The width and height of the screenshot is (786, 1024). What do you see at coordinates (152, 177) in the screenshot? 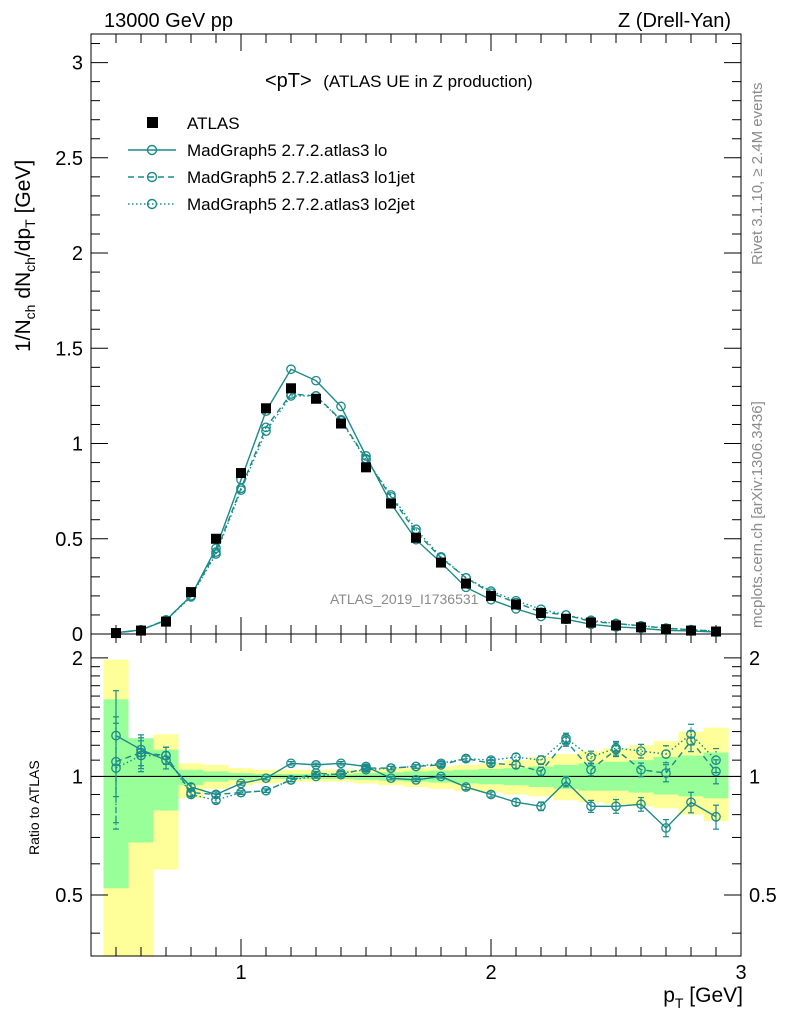
I see `legend-marker-lo1jet` at bounding box center [152, 177].